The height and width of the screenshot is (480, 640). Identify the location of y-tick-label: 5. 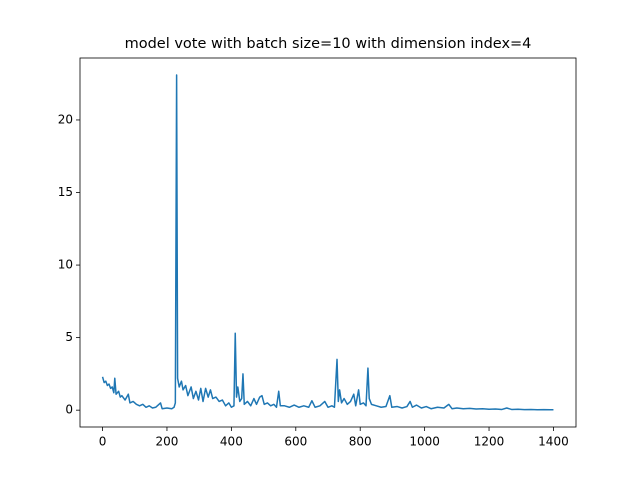
(69, 337).